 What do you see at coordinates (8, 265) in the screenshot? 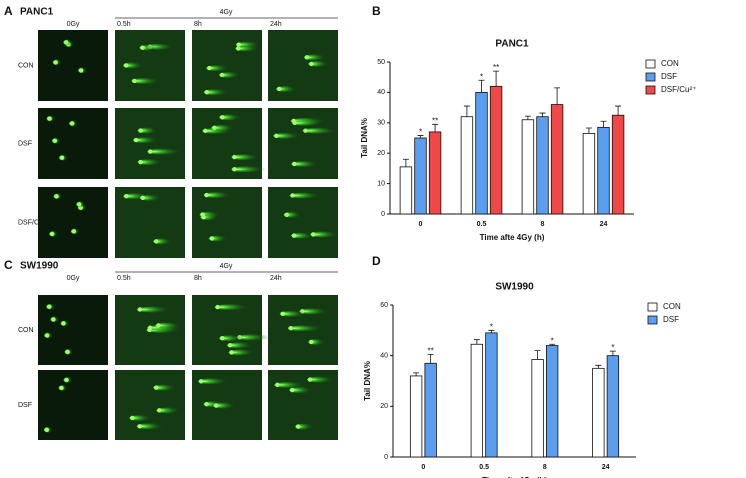
I see `panel-letter: C` at bounding box center [8, 265].